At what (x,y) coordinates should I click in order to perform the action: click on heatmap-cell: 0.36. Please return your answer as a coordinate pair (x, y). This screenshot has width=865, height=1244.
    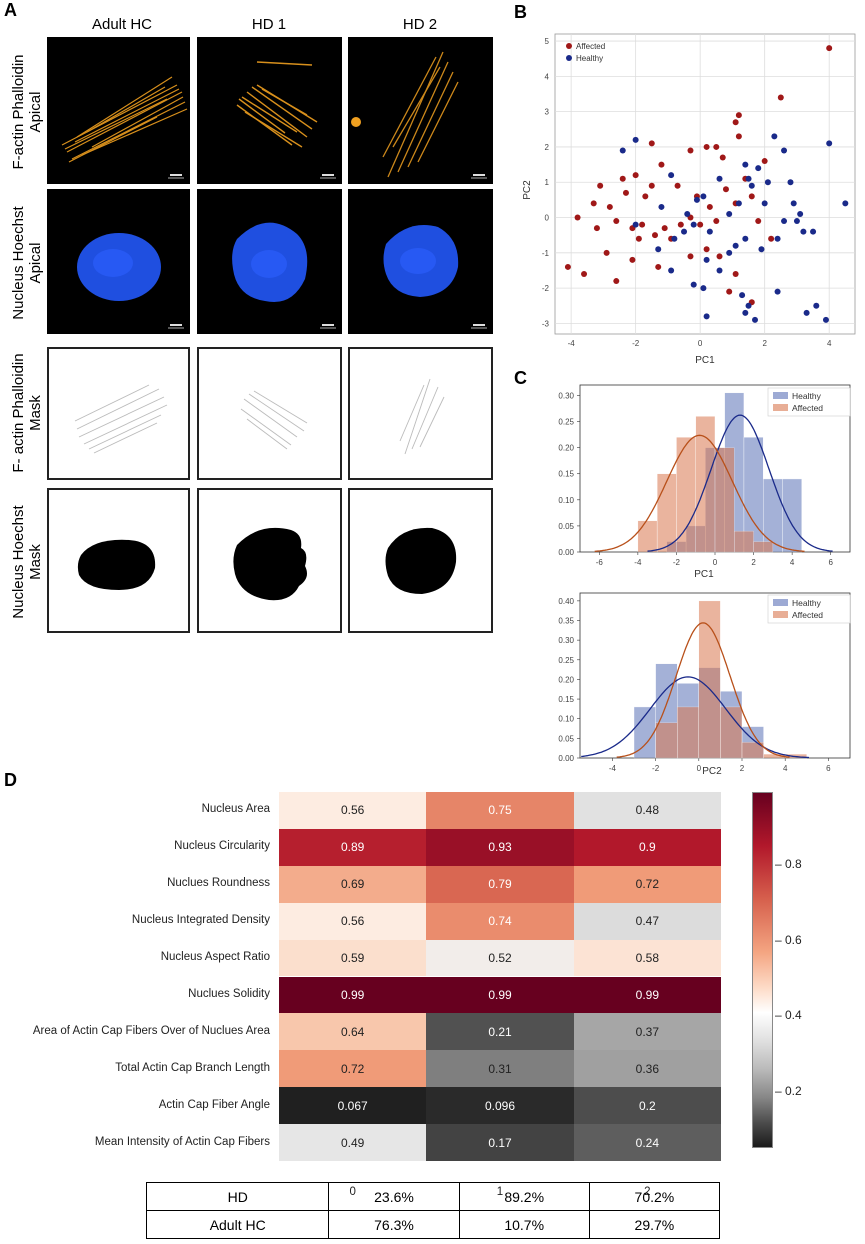
    Looking at the image, I should click on (647, 1069).